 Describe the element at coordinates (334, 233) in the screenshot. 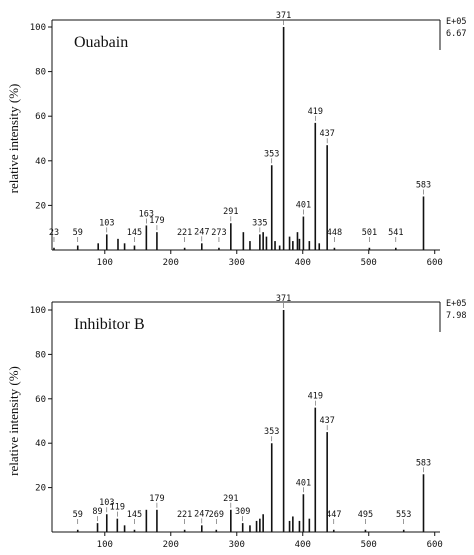

I see `peak-label: 448` at that location.